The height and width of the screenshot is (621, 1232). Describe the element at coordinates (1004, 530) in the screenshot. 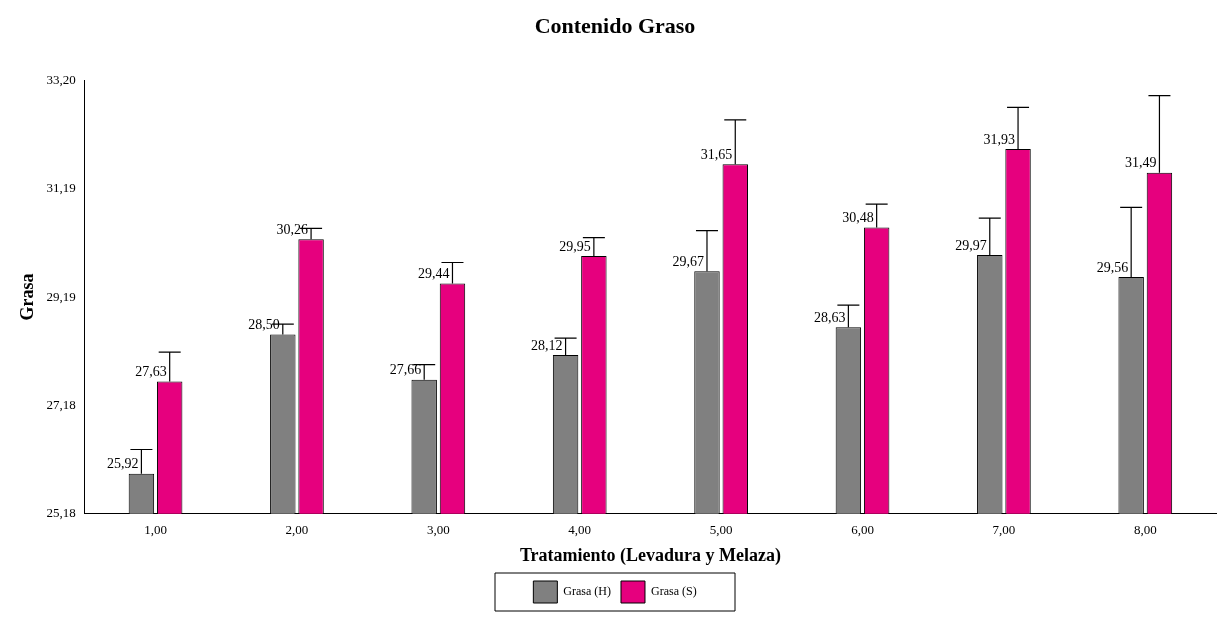

I see `x-tick-label: 7,00` at that location.